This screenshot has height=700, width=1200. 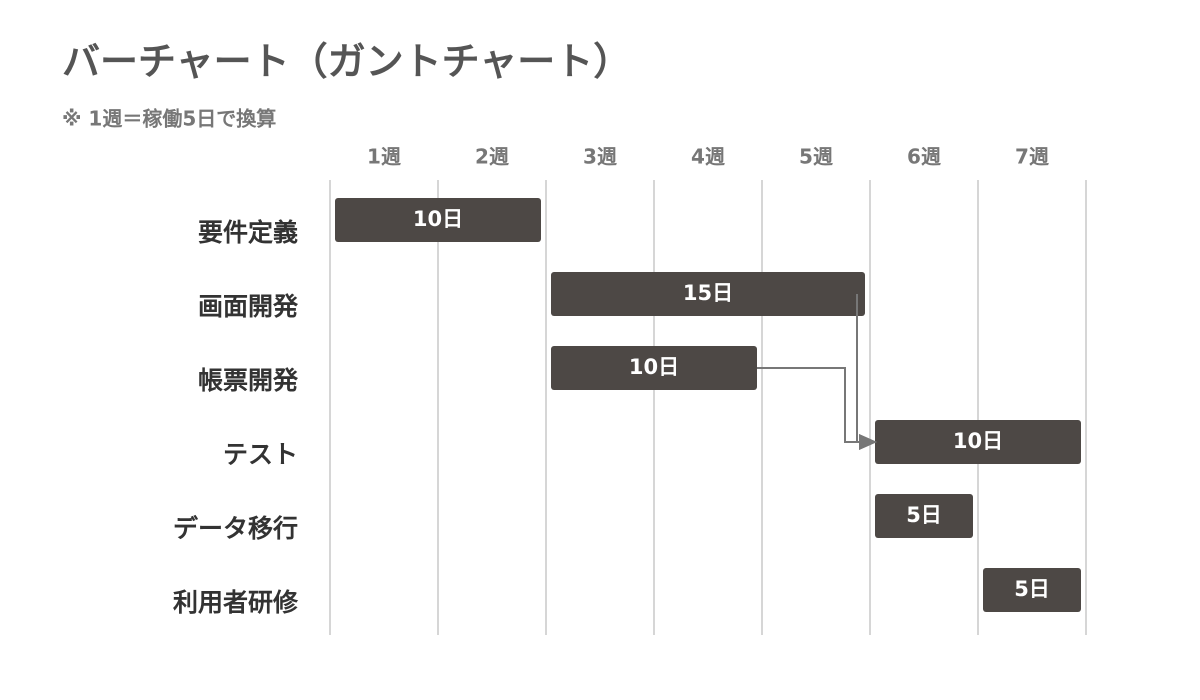 I want to click on chart-title: バーチャート（ガントチャート）, so click(x=346, y=62).